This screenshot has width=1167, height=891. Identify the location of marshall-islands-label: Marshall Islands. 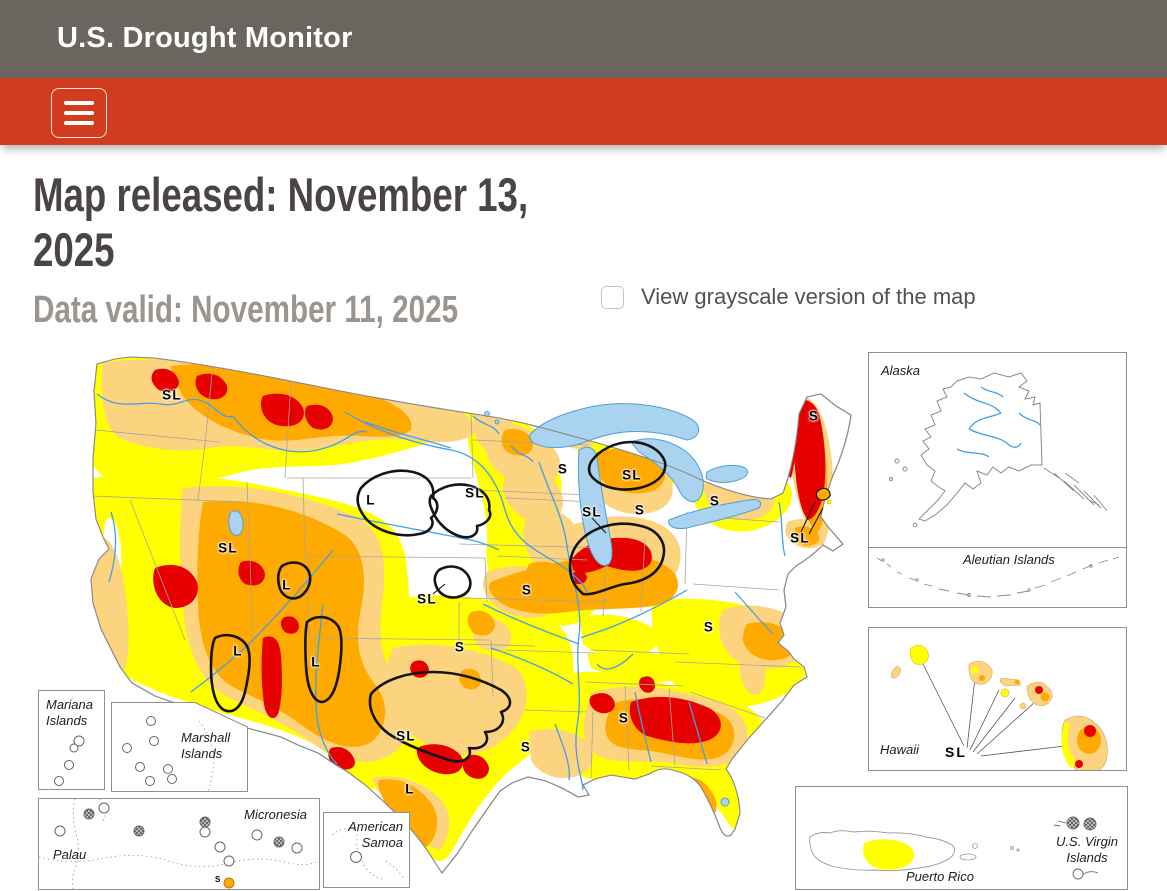
(206, 745).